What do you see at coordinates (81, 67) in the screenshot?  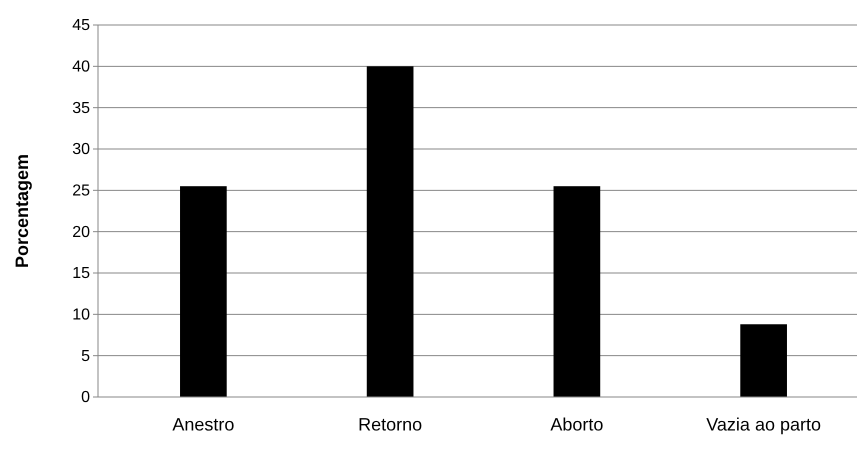 I see `y-tick-label: 40` at bounding box center [81, 67].